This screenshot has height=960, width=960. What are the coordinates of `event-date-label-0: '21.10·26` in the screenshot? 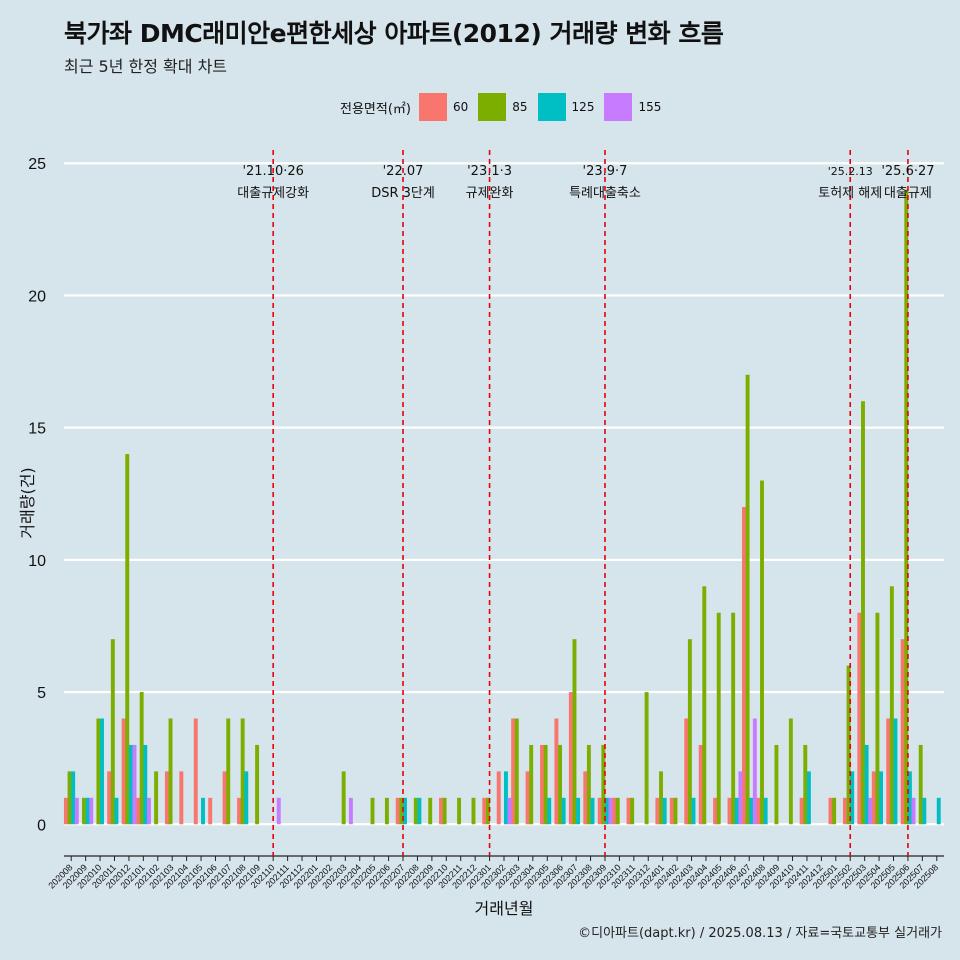 It's located at (272, 171).